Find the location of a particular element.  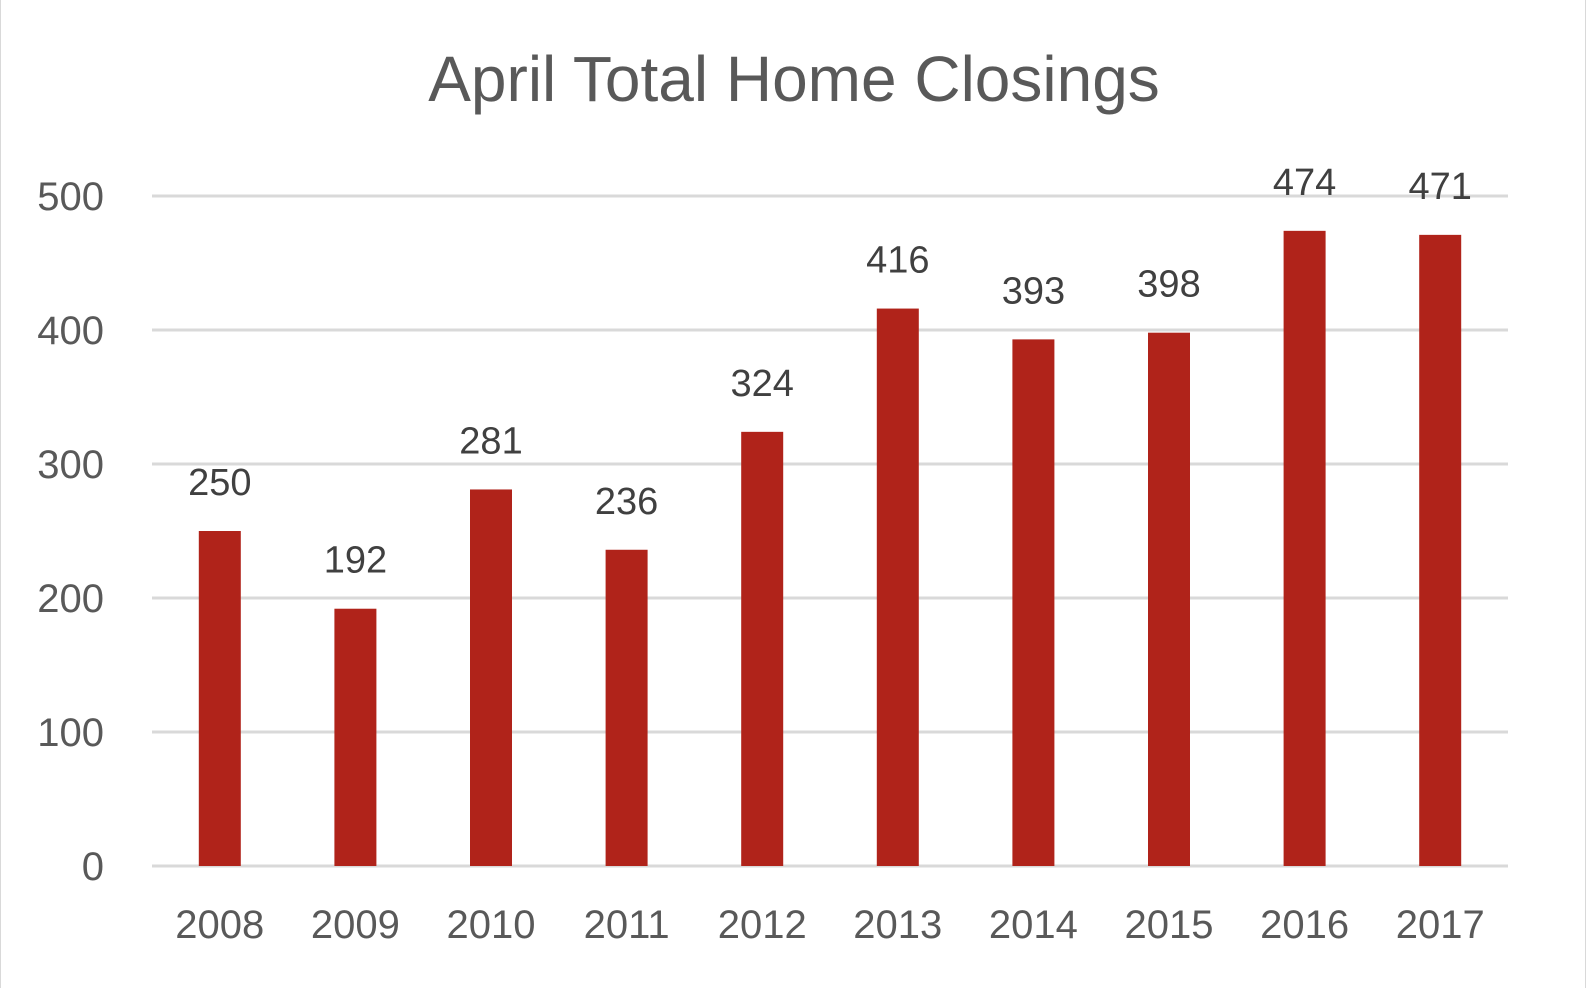

x-tick-label-2015: 2015 is located at coordinates (1169, 925).